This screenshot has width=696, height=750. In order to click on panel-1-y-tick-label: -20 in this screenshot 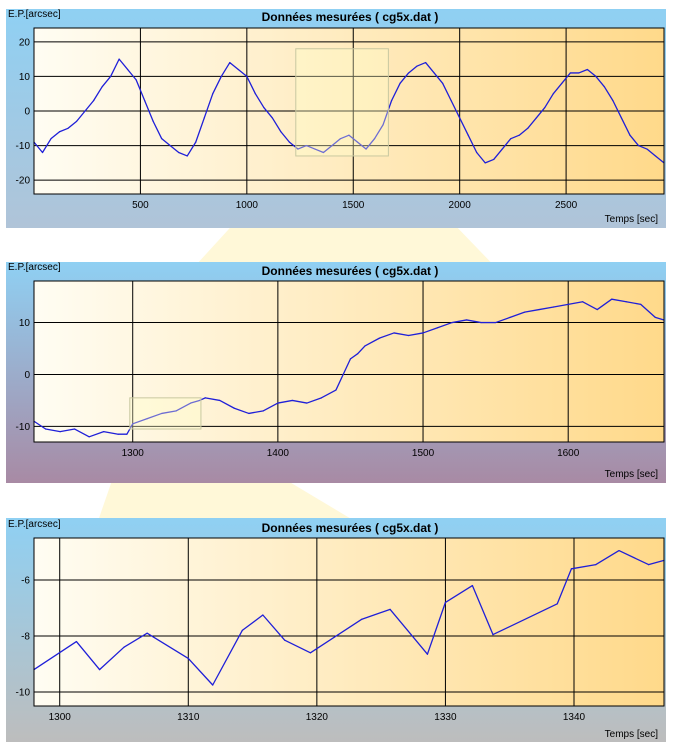, I will do `click(23, 181)`.